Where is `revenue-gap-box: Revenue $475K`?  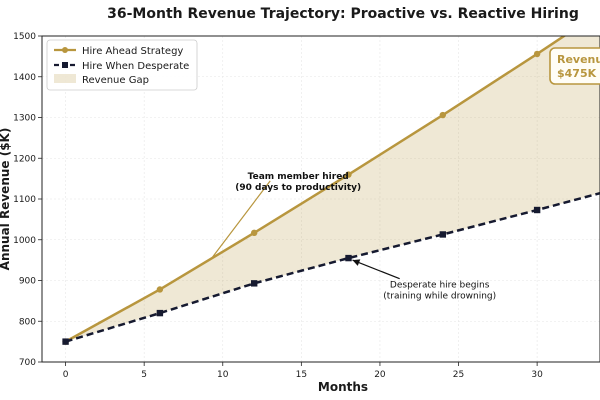 revenue-gap-box: Revenue $475K is located at coordinates (574, 66).